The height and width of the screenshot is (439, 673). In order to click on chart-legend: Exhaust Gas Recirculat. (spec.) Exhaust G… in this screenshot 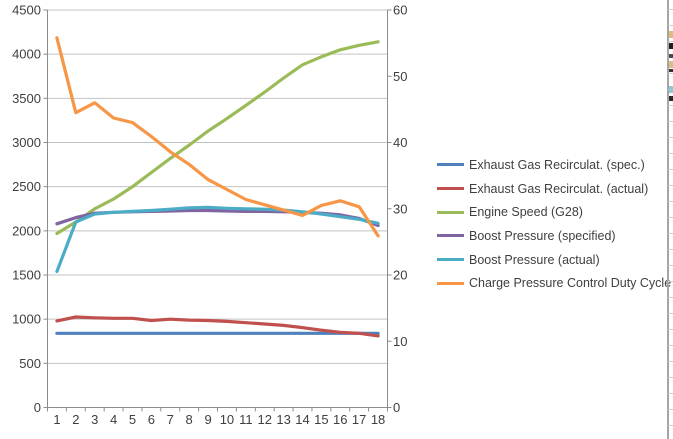, I will do `click(554, 224)`.